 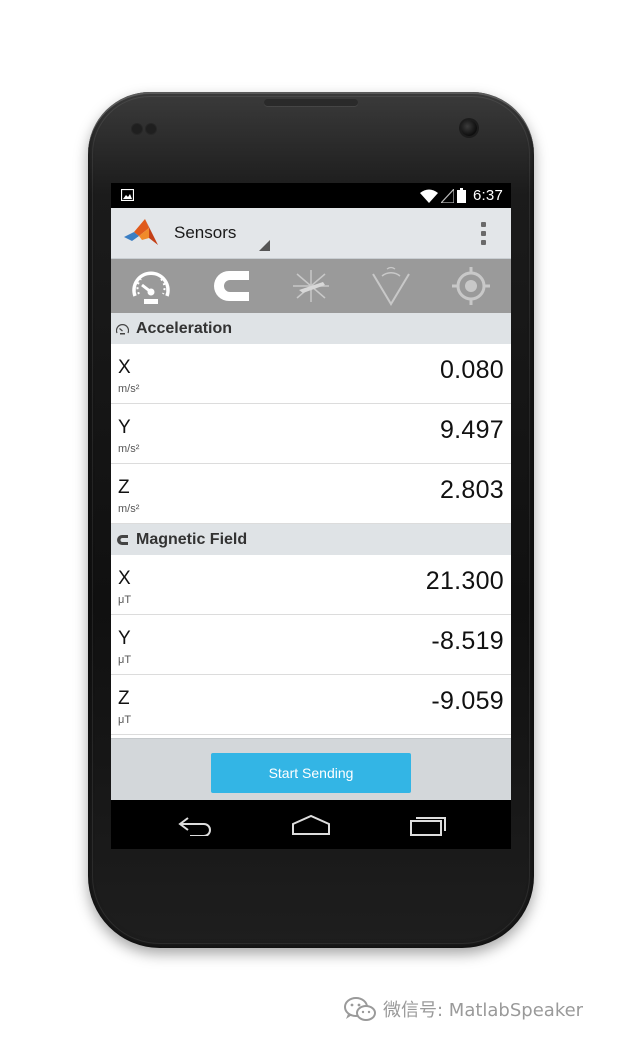 I want to click on battery-icon, so click(x=461, y=195).